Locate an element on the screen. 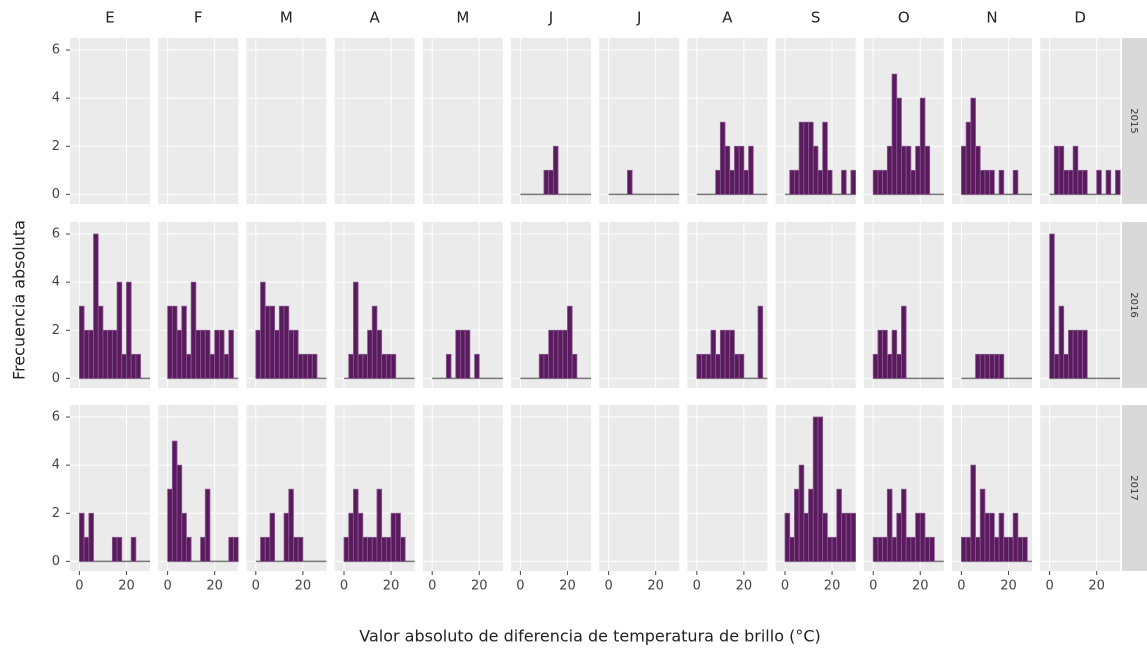 Image resolution: width=1147 pixels, height=657 pixels. y-tick-label: 4 is located at coordinates (56, 465).